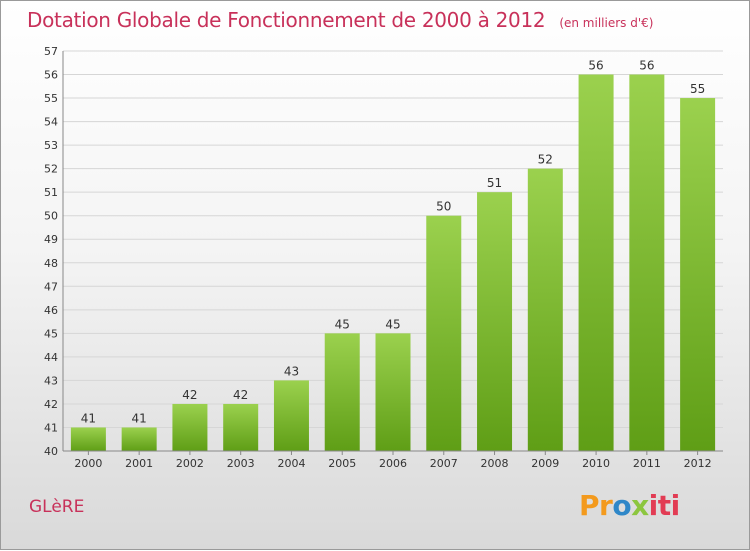 The height and width of the screenshot is (551, 750). What do you see at coordinates (88, 463) in the screenshot?
I see `x-tick-label: 2000` at bounding box center [88, 463].